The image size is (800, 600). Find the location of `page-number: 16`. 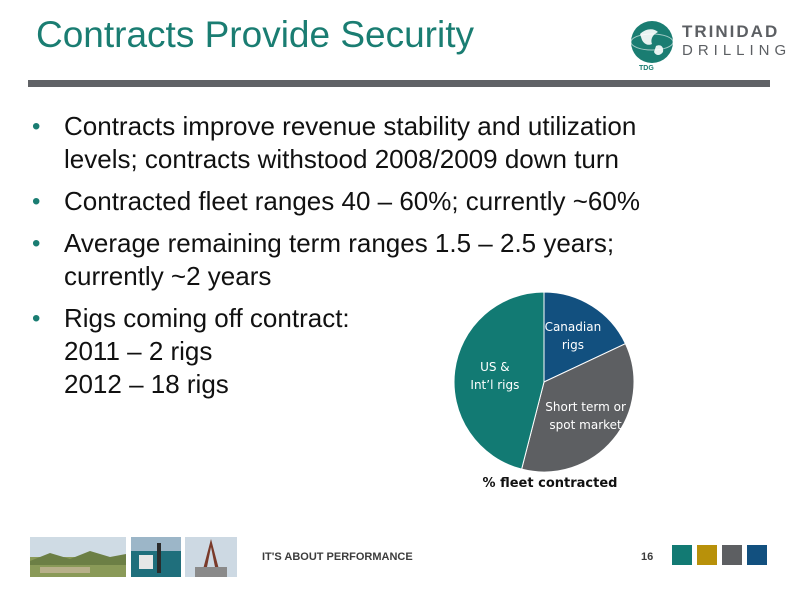

page-number: 16 is located at coordinates (647, 557).